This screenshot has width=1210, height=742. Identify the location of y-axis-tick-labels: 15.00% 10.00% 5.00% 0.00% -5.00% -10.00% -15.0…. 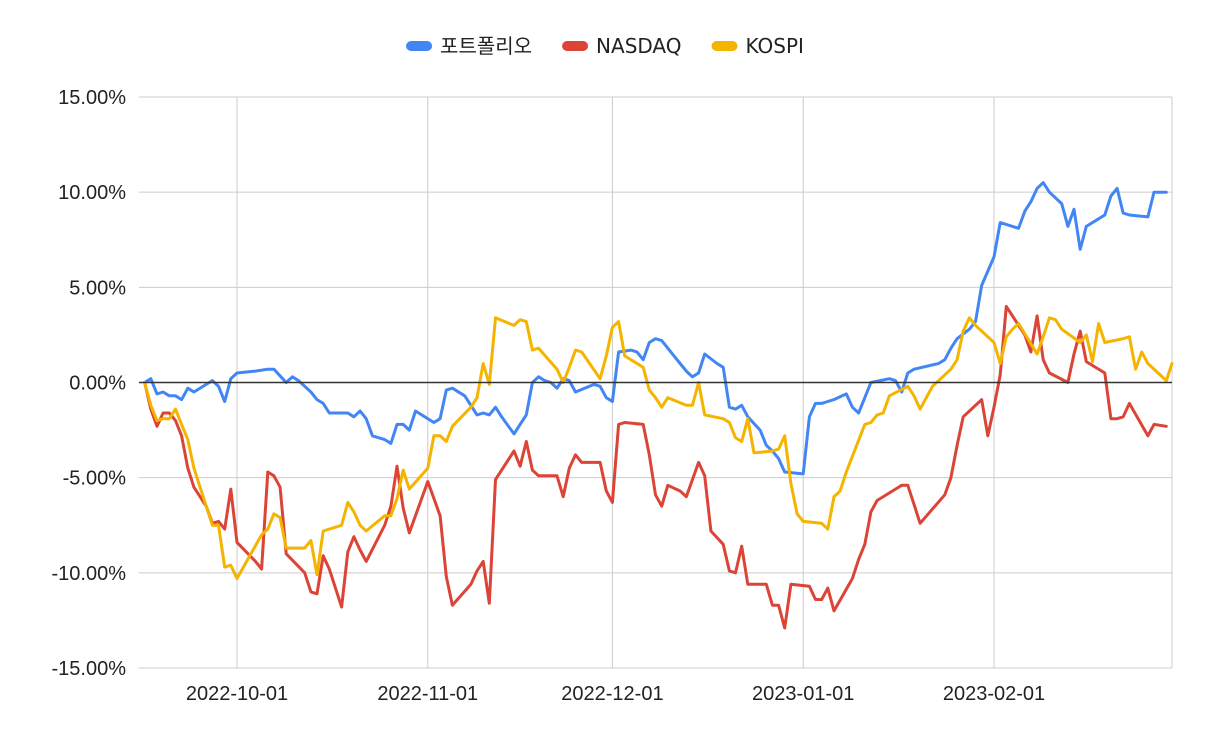
(89, 383).